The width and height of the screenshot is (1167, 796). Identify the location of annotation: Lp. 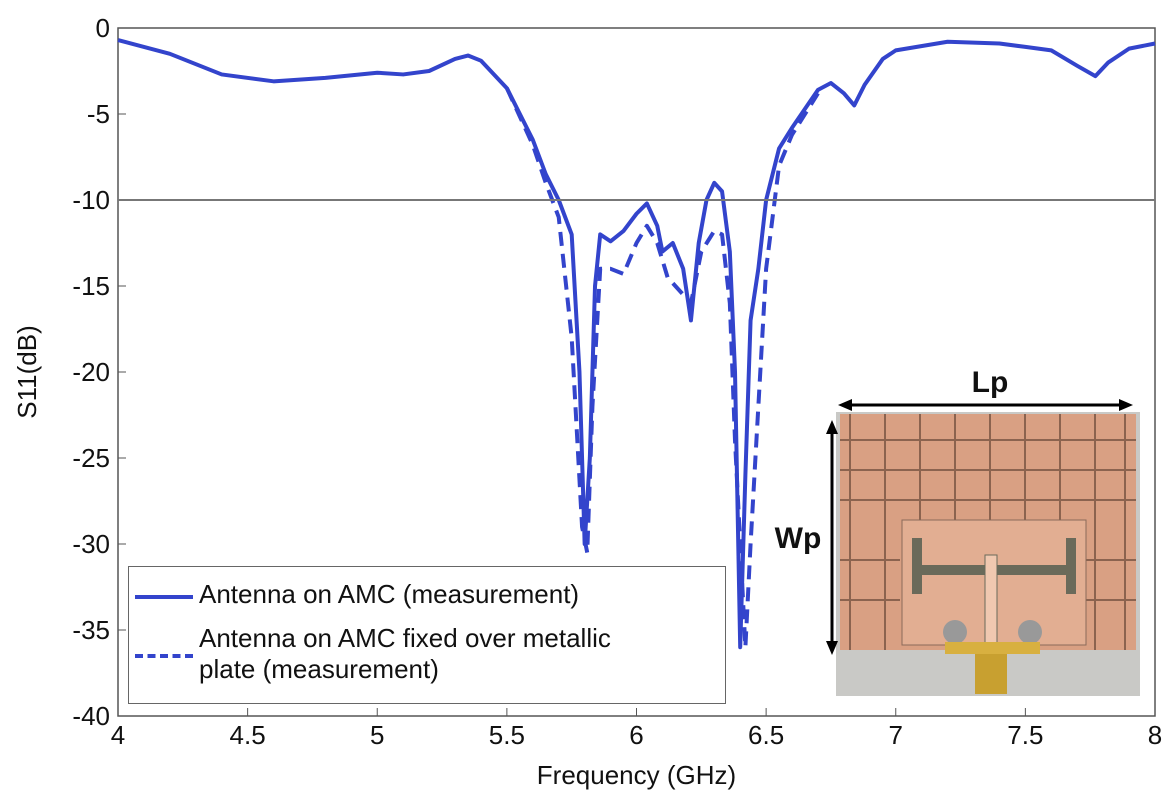
(990, 382).